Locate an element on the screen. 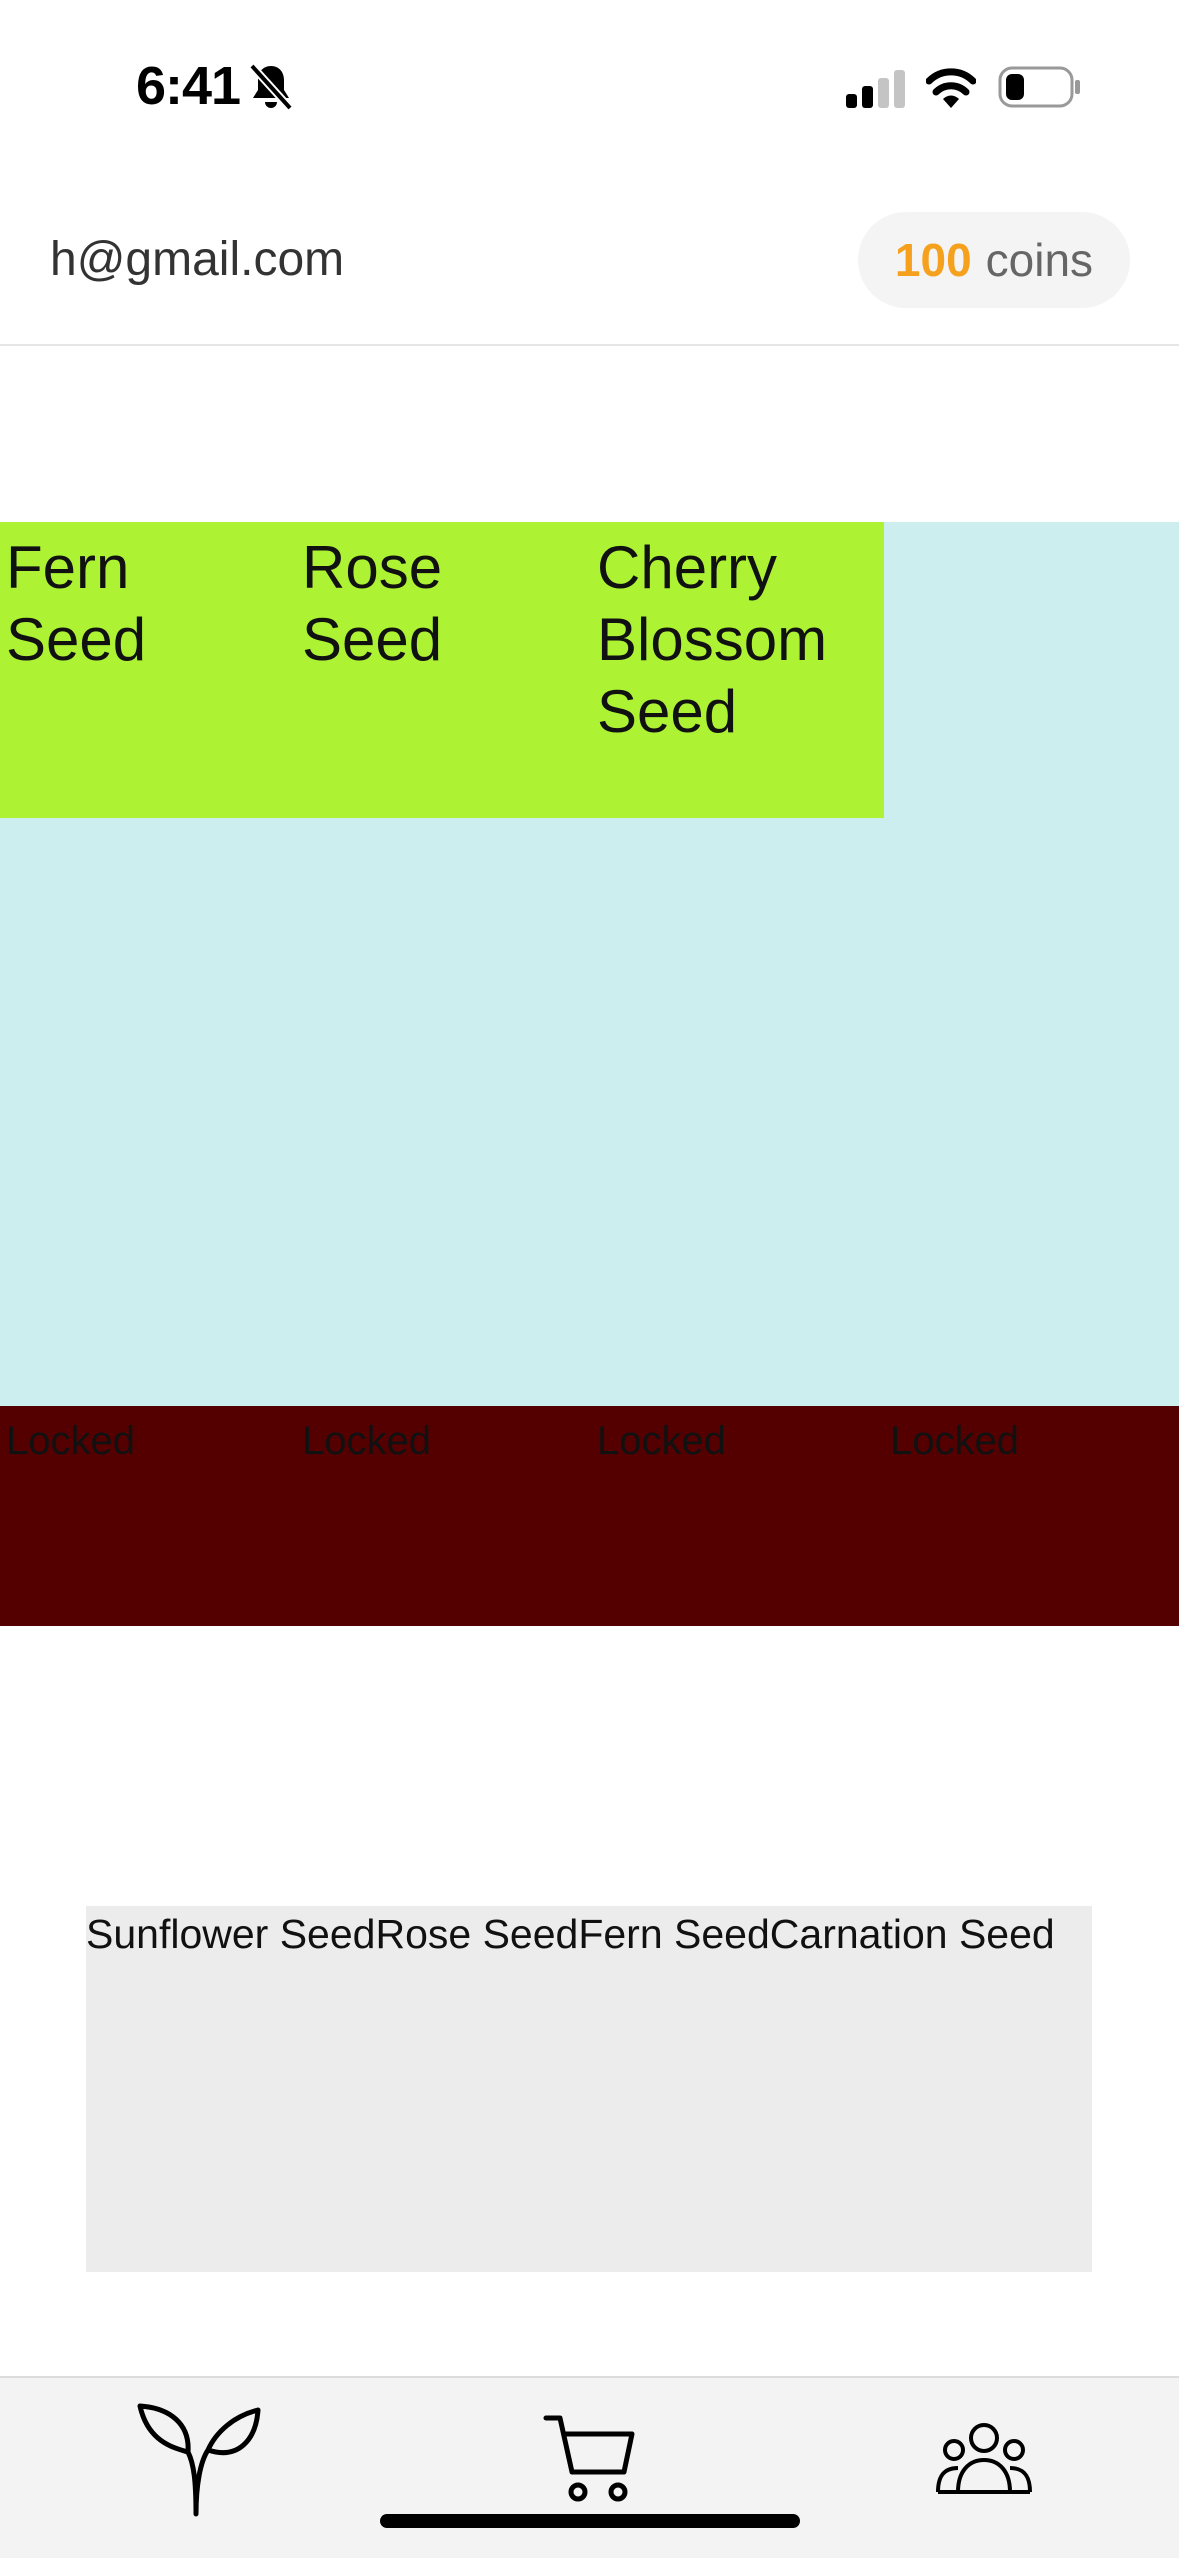 The image size is (1179, 2558). sprout-icon is located at coordinates (199, 2460).